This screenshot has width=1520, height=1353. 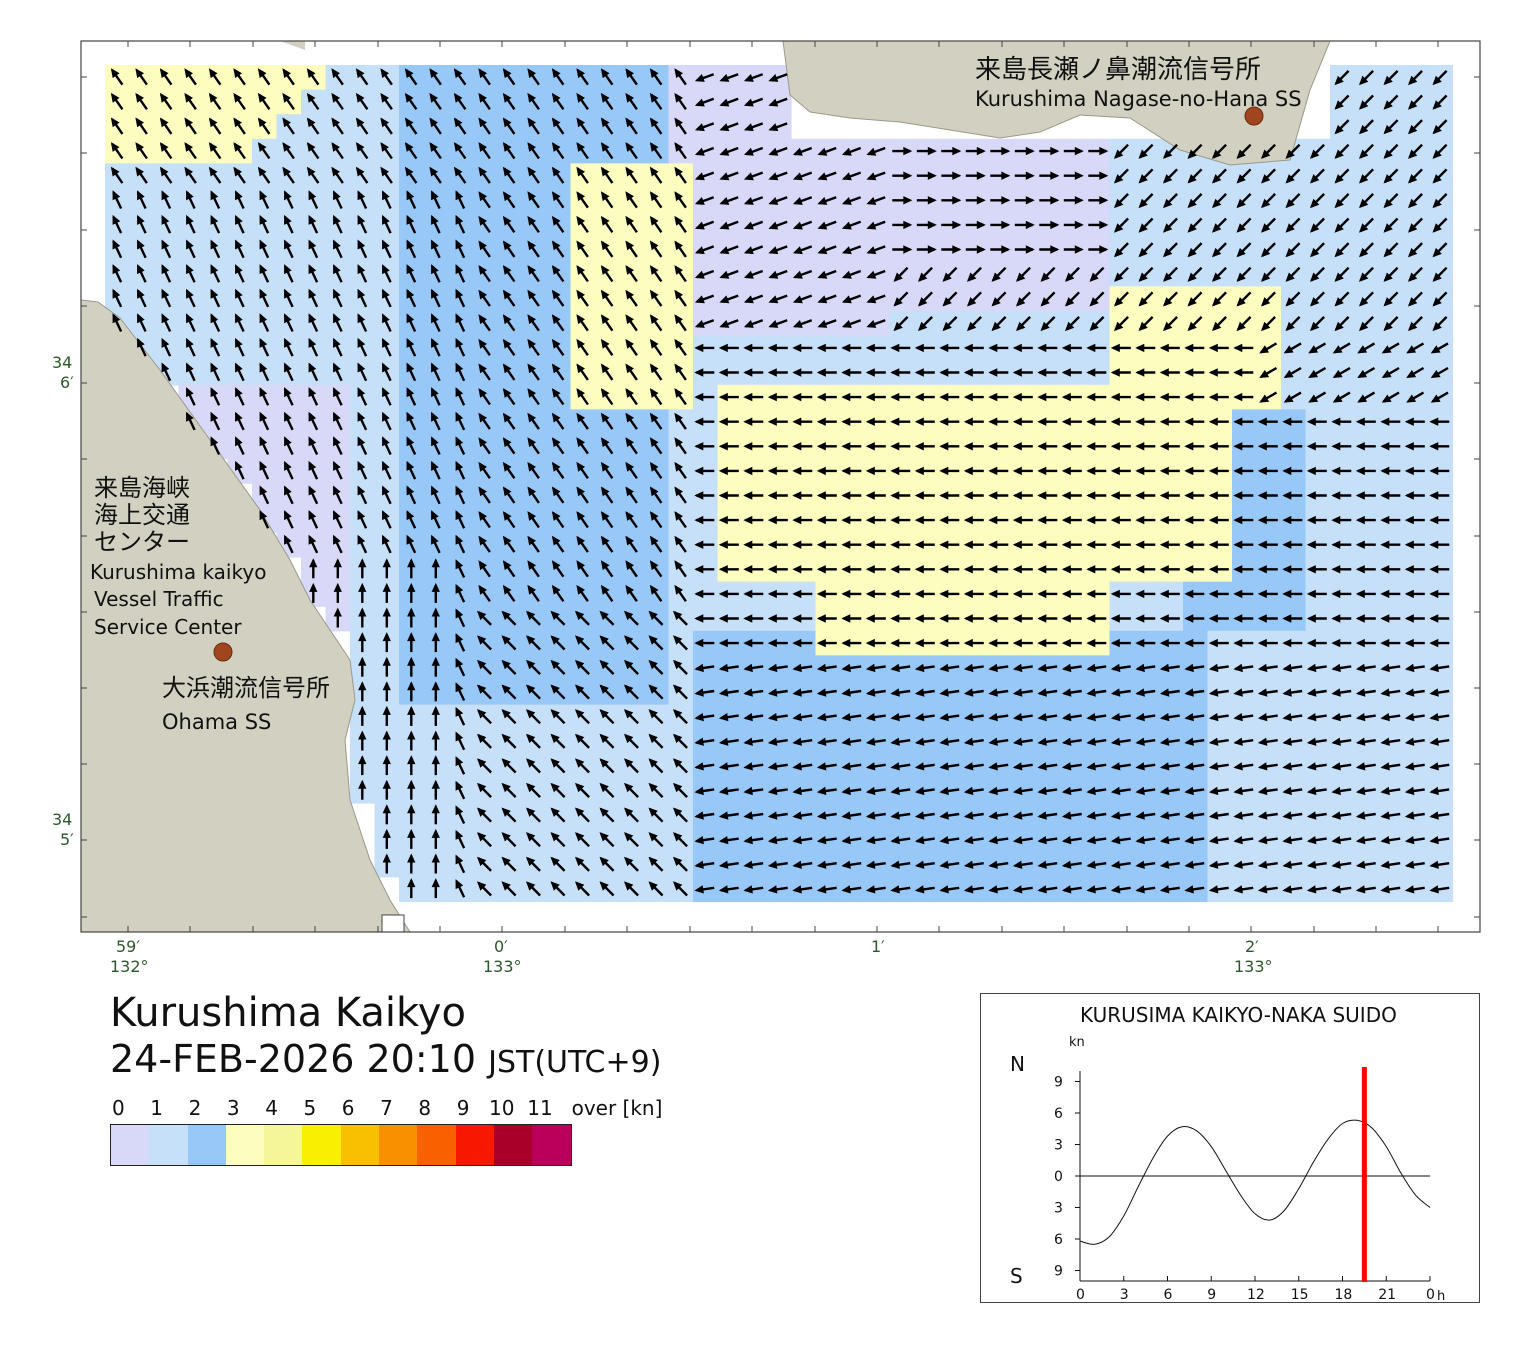 What do you see at coordinates (288, 1013) in the screenshot?
I see `place-title: Kurushima Kaikyo` at bounding box center [288, 1013].